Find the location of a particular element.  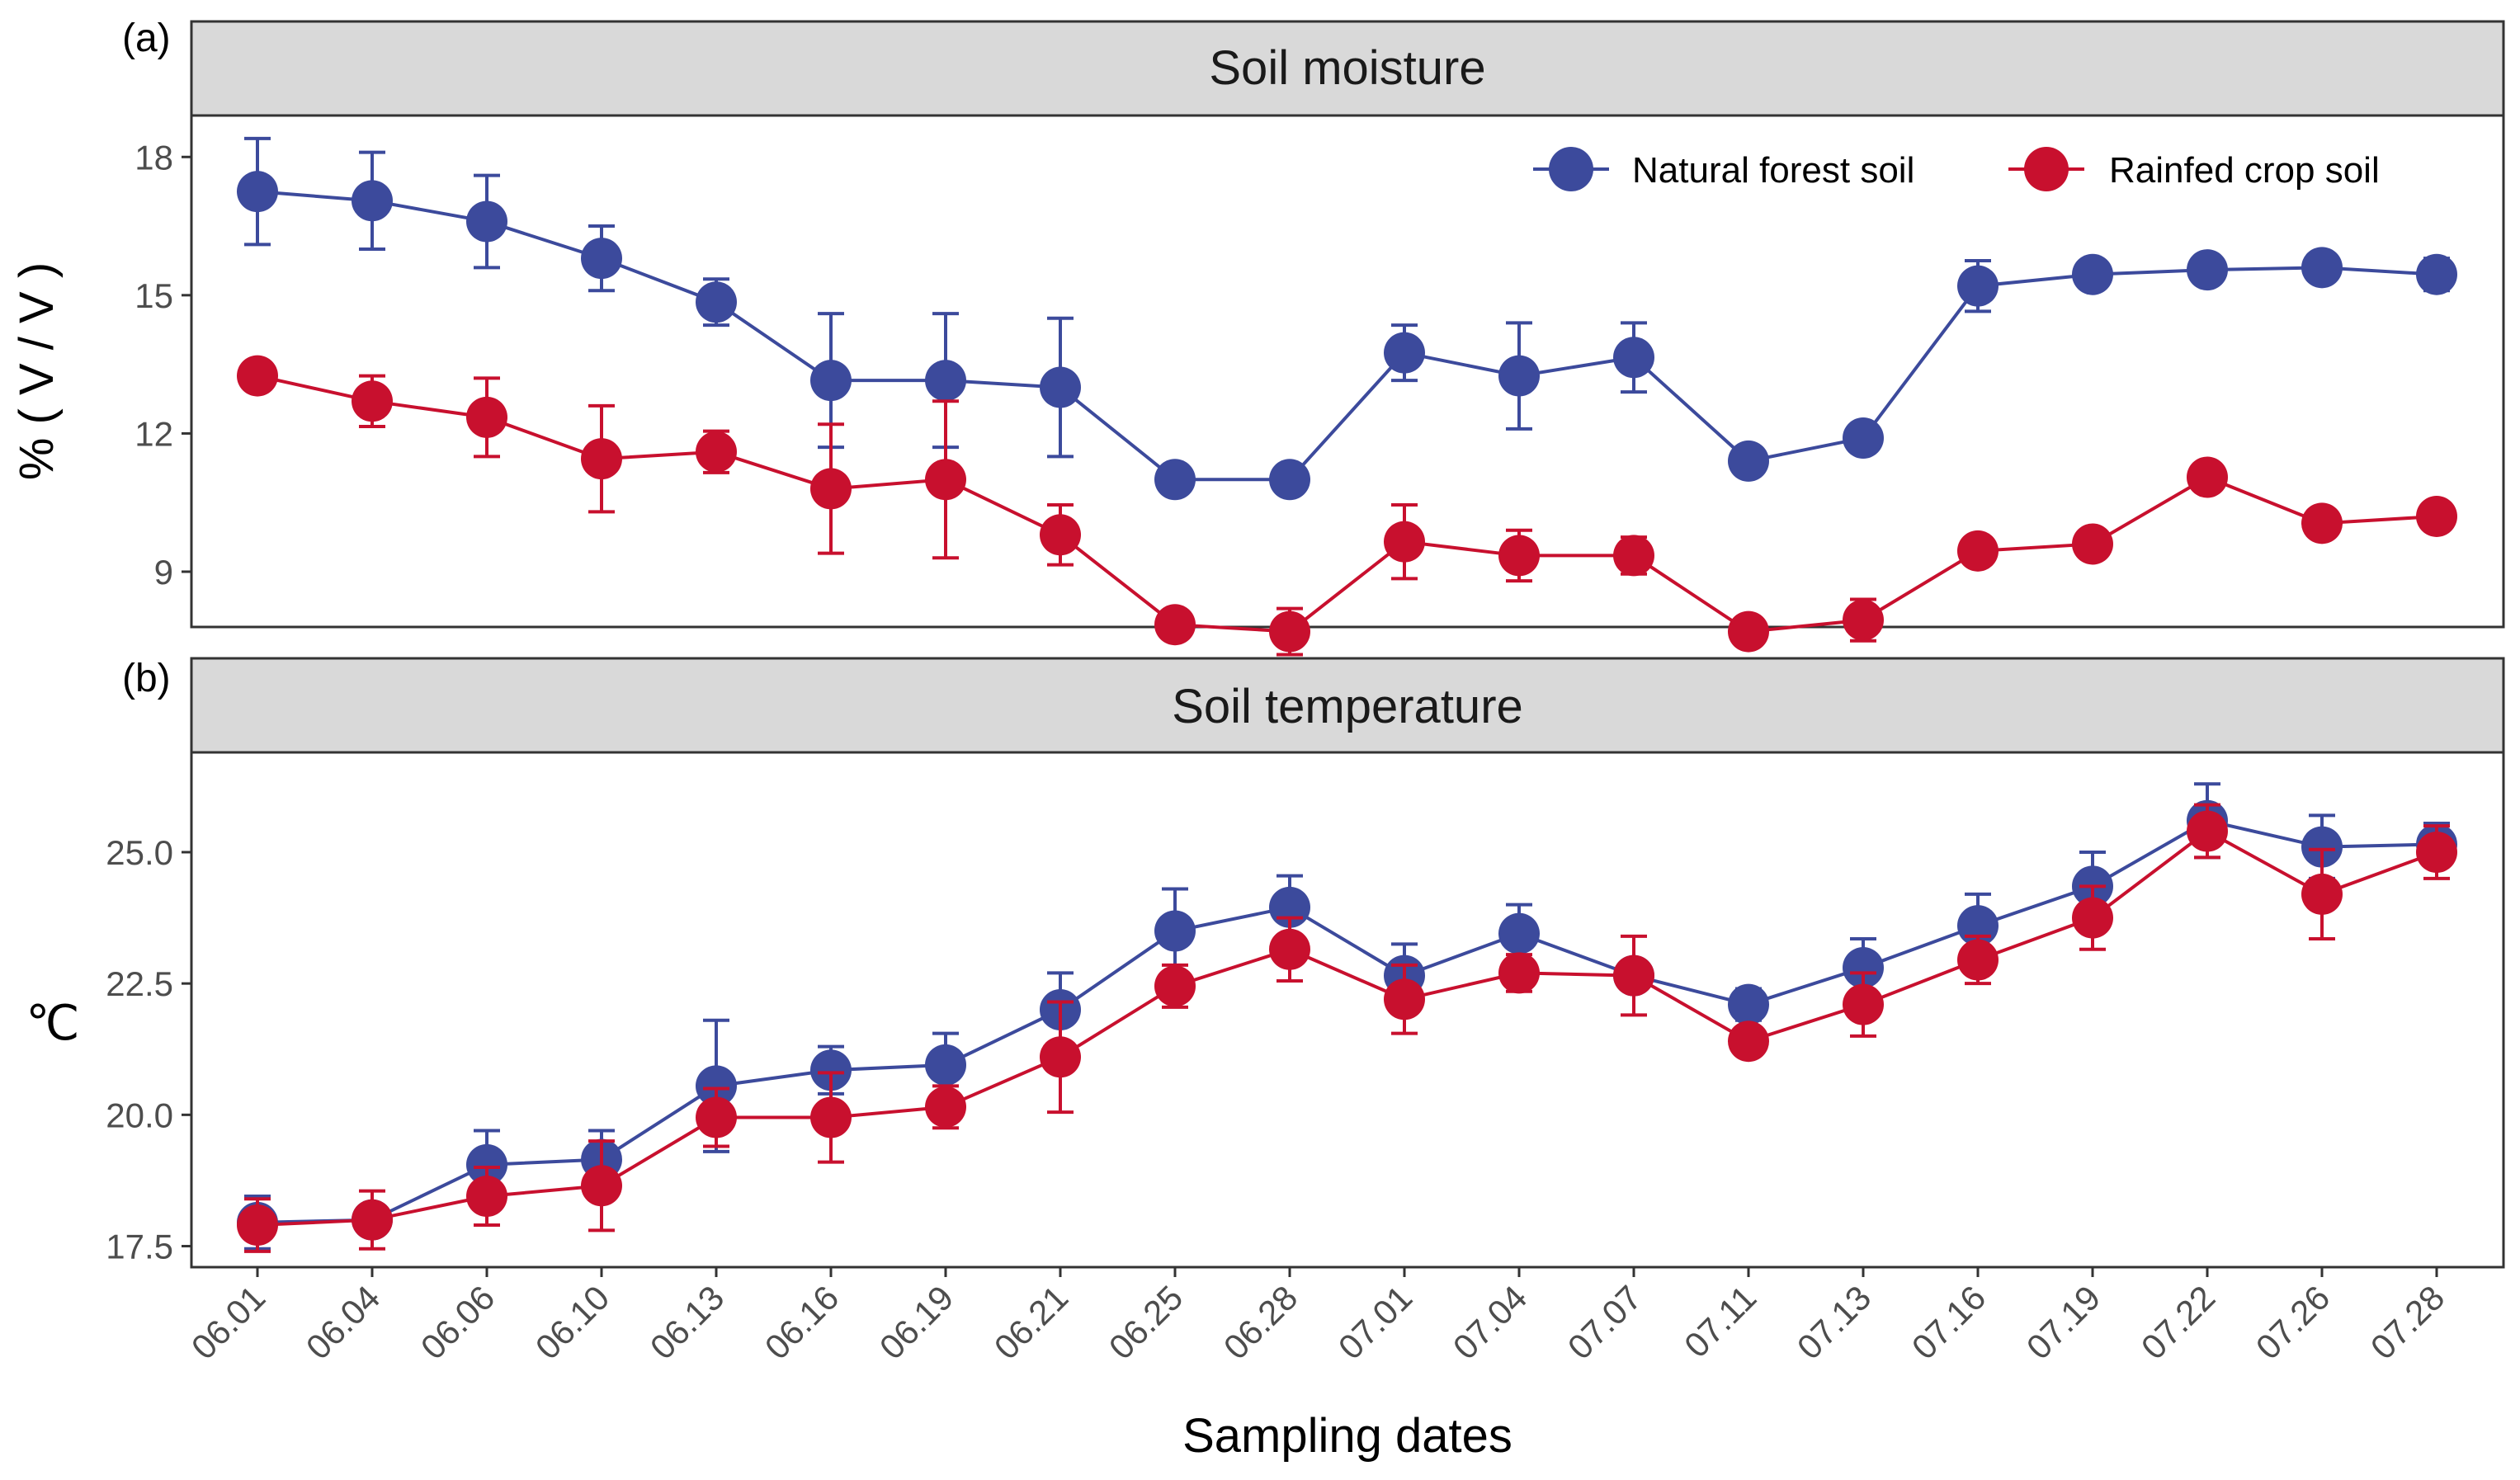

y-tick-label: 15 is located at coordinates (153, 295).